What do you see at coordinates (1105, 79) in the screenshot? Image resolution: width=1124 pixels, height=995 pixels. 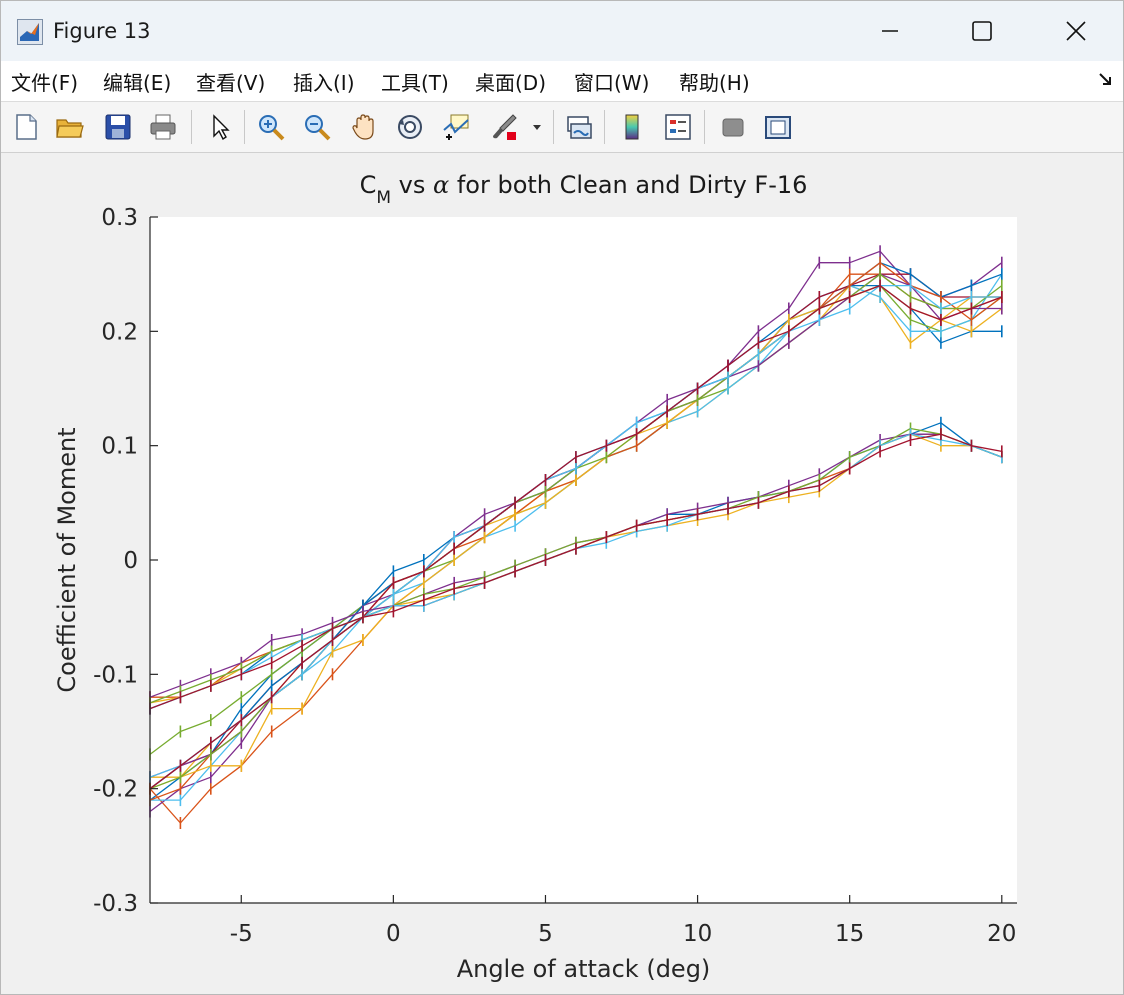 I see `dock-arrow-icon` at bounding box center [1105, 79].